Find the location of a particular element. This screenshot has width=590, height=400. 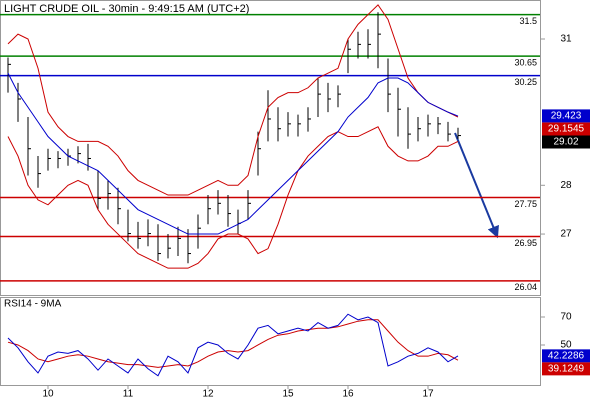

x-tick-label: 17 is located at coordinates (428, 394).